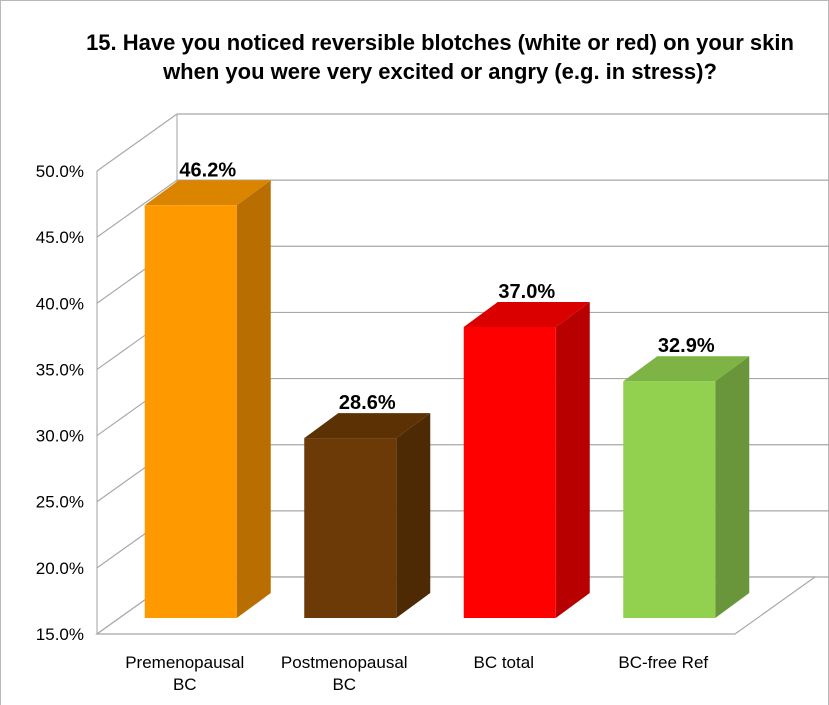  I want to click on x-tick-label: Postmenopausal, so click(344, 662).